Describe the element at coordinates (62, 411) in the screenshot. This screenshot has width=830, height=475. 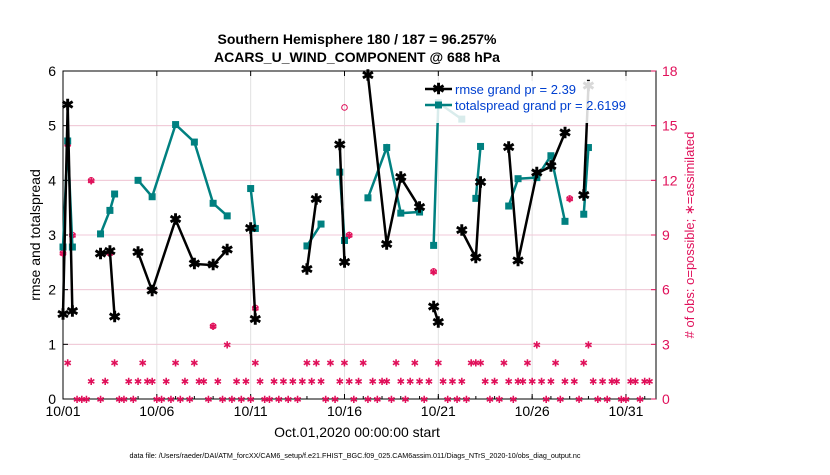
I see `x-tick-label: 10/01` at that location.